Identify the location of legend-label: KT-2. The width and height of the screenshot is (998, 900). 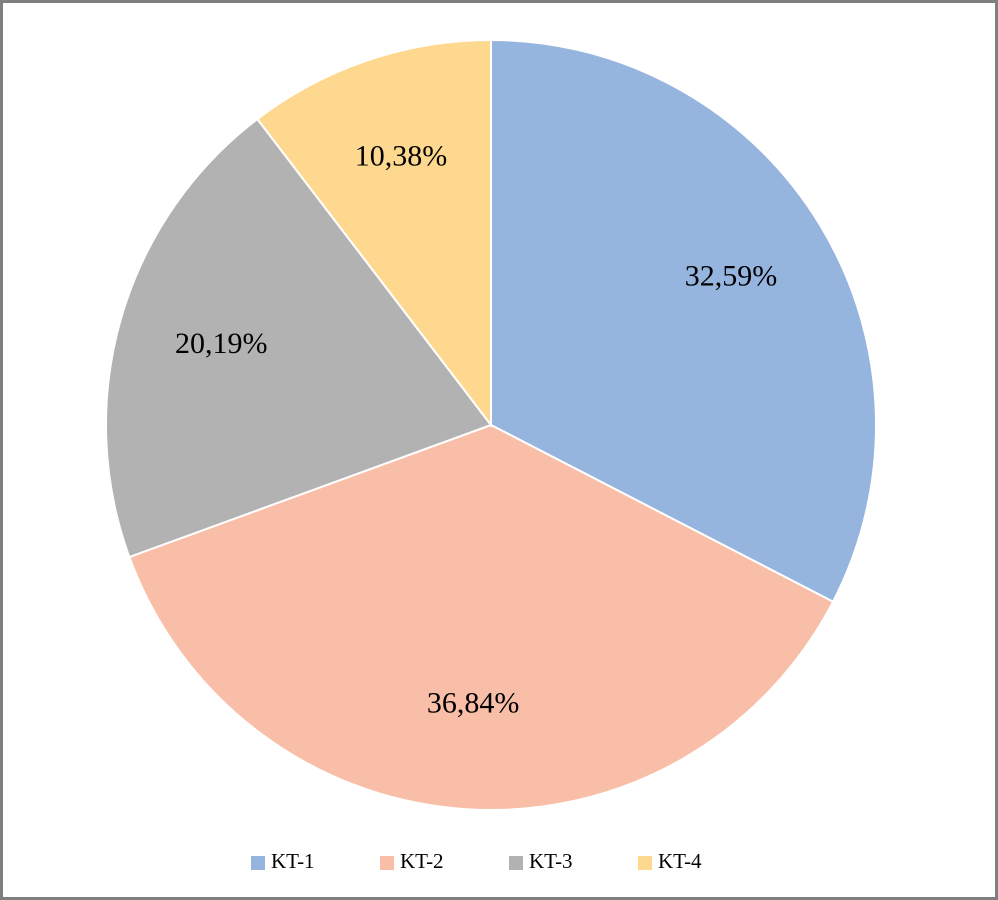
(422, 861).